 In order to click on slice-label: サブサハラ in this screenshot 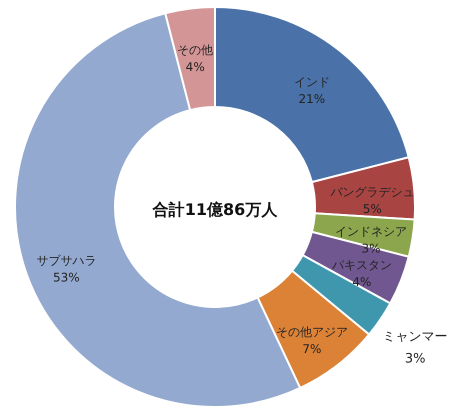, I will do `click(66, 261)`.